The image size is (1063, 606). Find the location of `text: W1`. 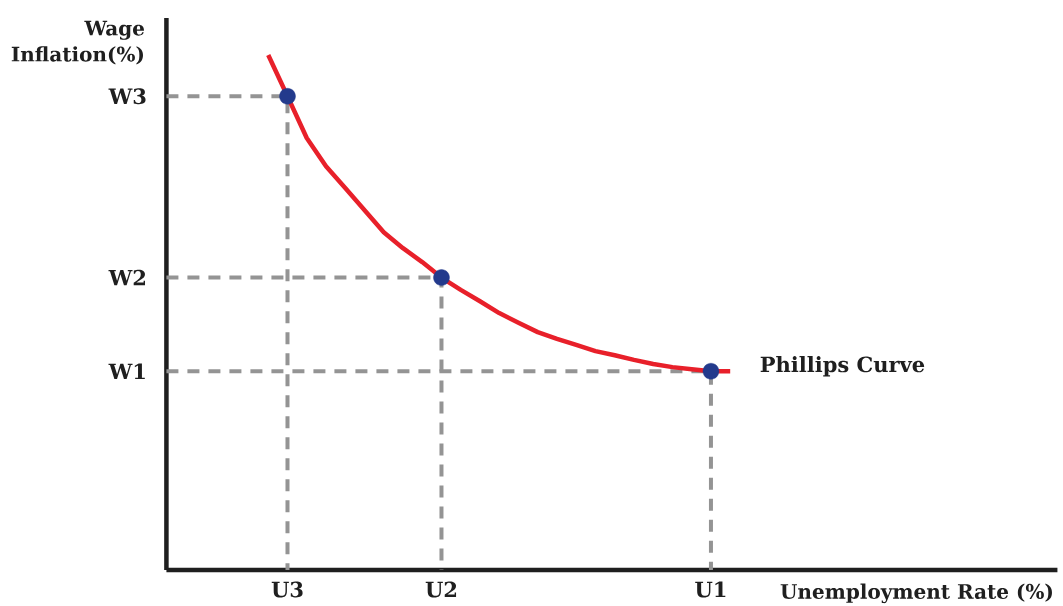

text: W1 is located at coordinates (126, 371).